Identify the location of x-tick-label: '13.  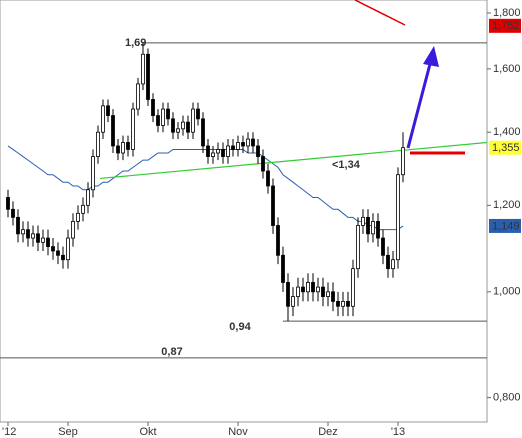
(398, 432).